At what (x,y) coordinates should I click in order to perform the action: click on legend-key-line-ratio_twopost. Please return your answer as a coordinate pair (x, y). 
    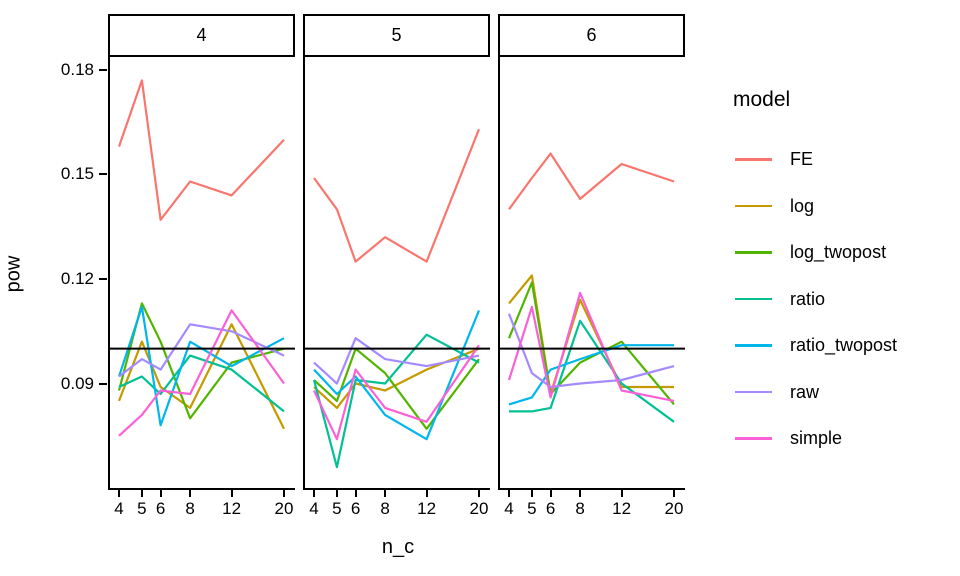
    Looking at the image, I should click on (753, 345).